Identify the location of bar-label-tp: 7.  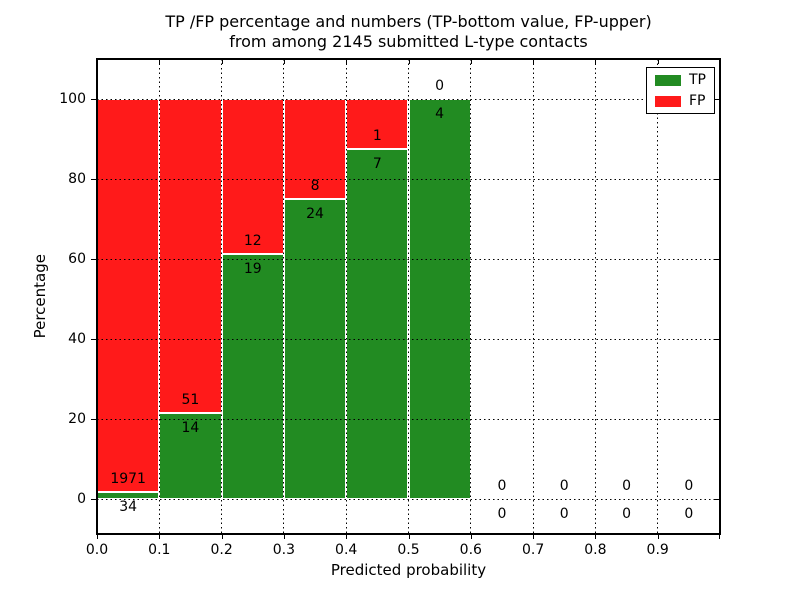
(377, 164).